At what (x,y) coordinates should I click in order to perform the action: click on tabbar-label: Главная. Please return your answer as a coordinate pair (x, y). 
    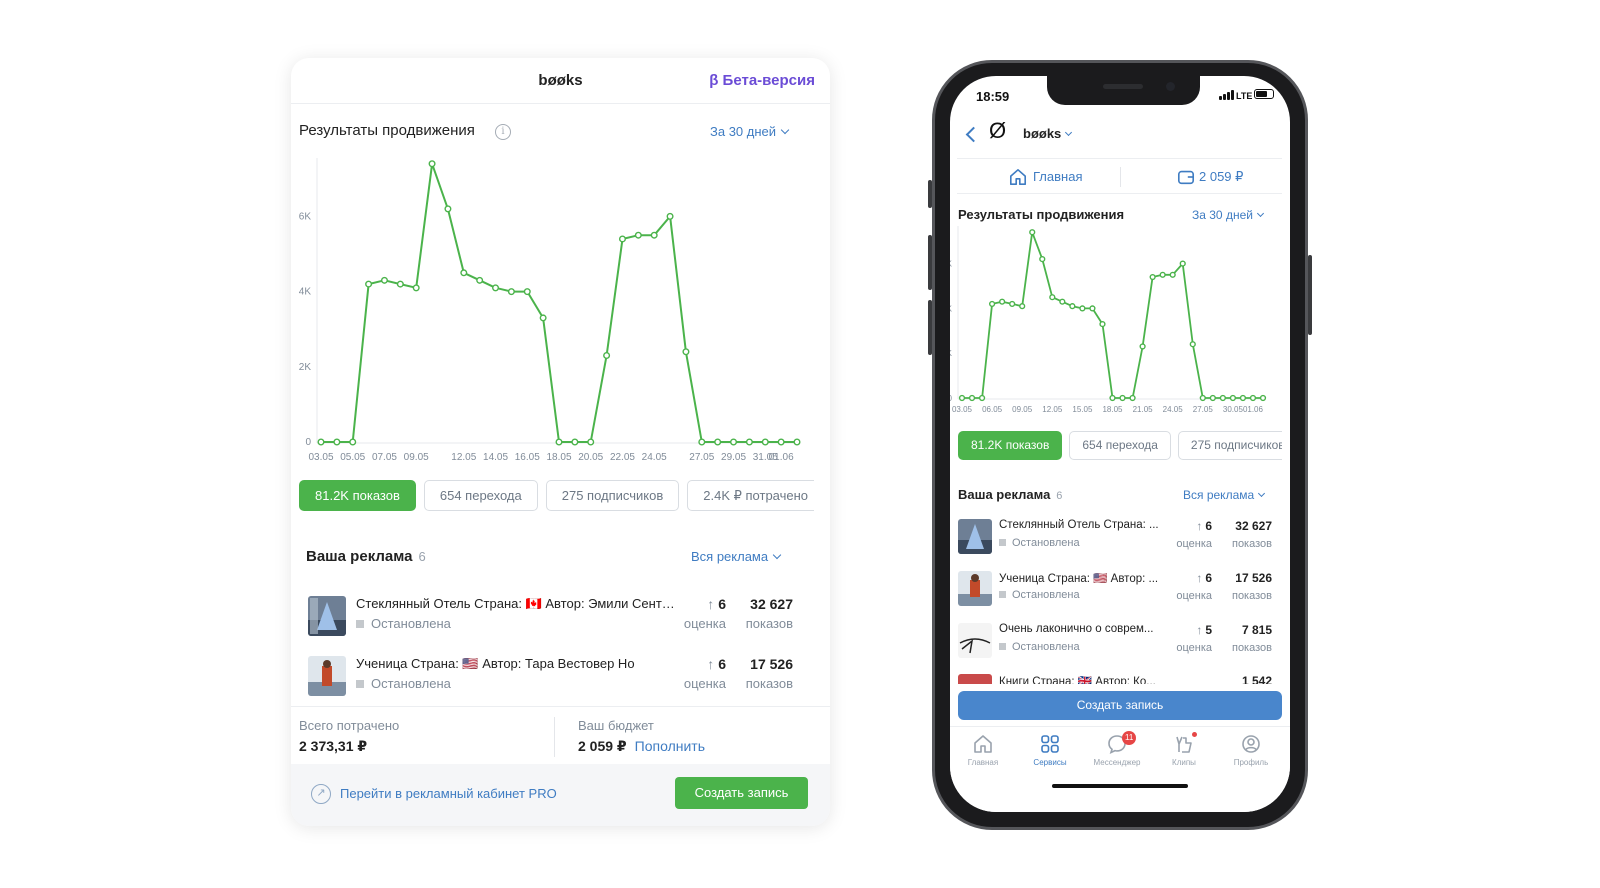
    Looking at the image, I should click on (983, 762).